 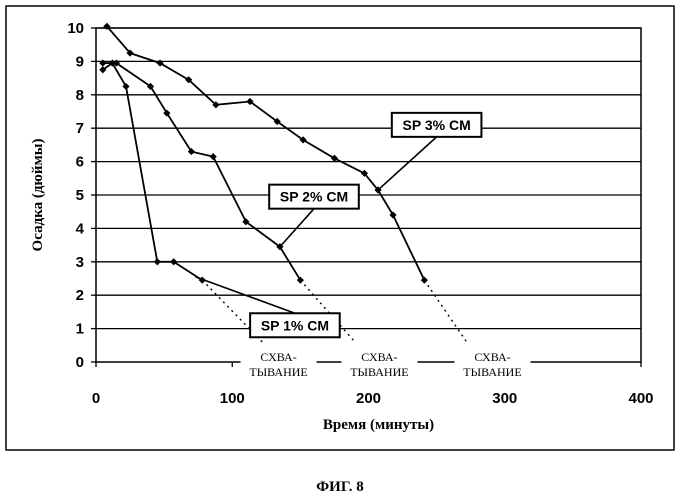 I want to click on y-tick-label: 0, so click(x=80, y=362).